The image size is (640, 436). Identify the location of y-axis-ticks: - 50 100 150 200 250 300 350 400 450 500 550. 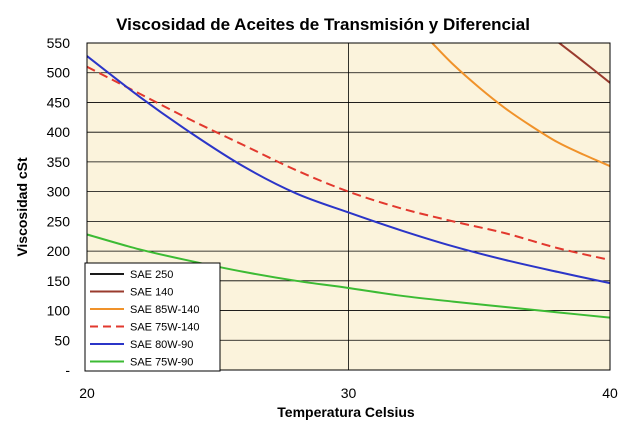
(59, 206).